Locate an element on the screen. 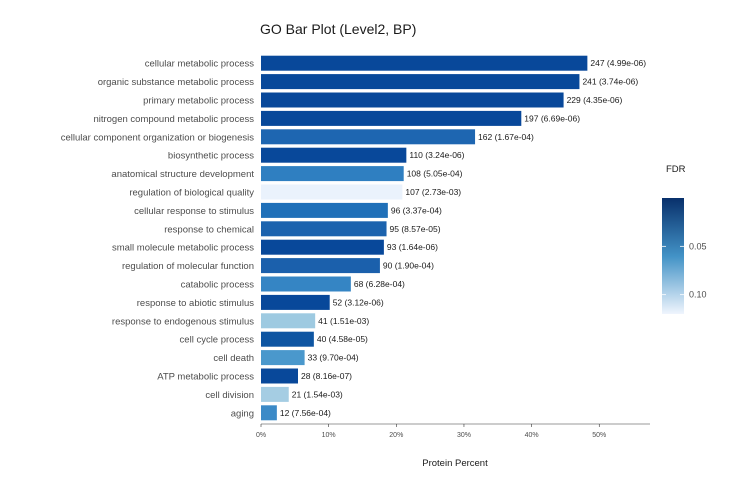  value-label: 110 (3.24e-06) is located at coordinates (436, 155).